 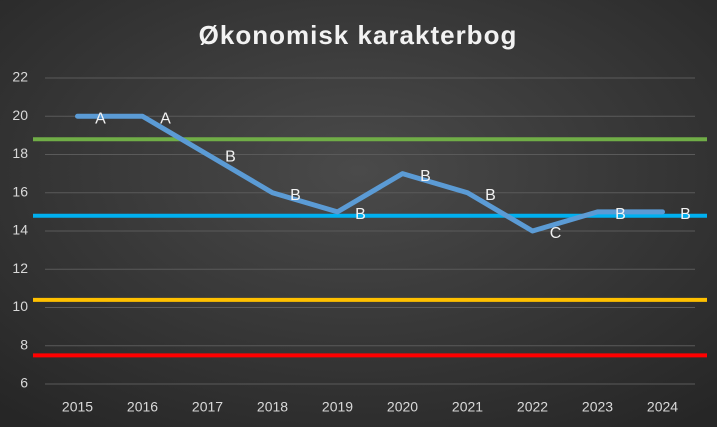 I want to click on chart-title: Økonomisk karakterbog, so click(x=358, y=35).